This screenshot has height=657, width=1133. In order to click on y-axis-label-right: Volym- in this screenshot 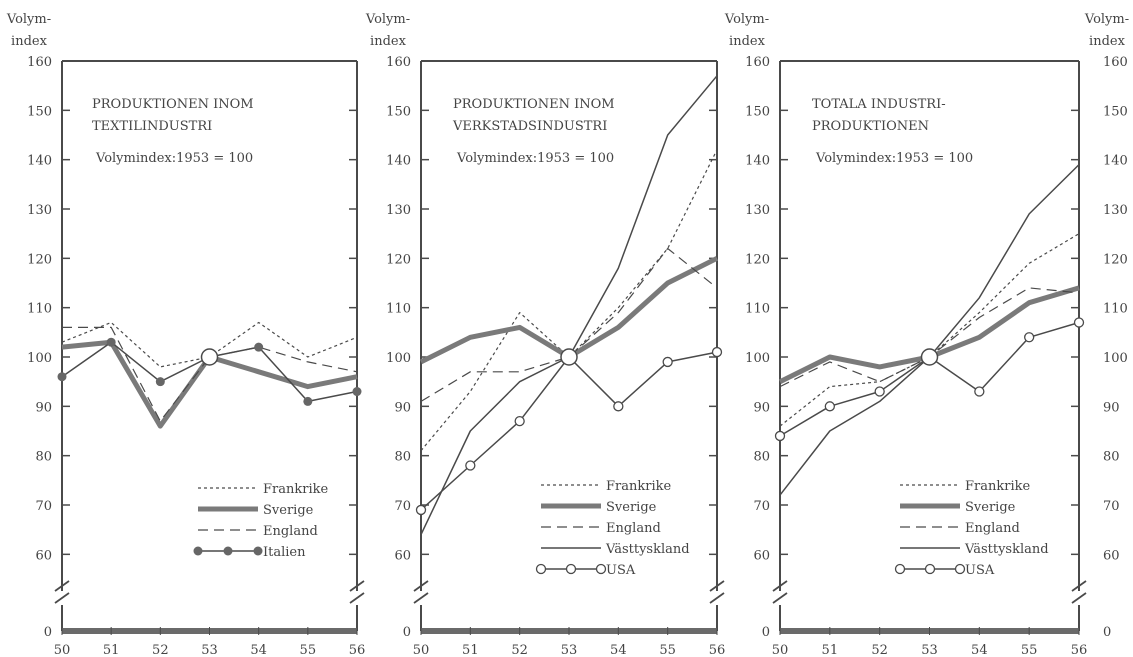, I will do `click(1106, 19)`.